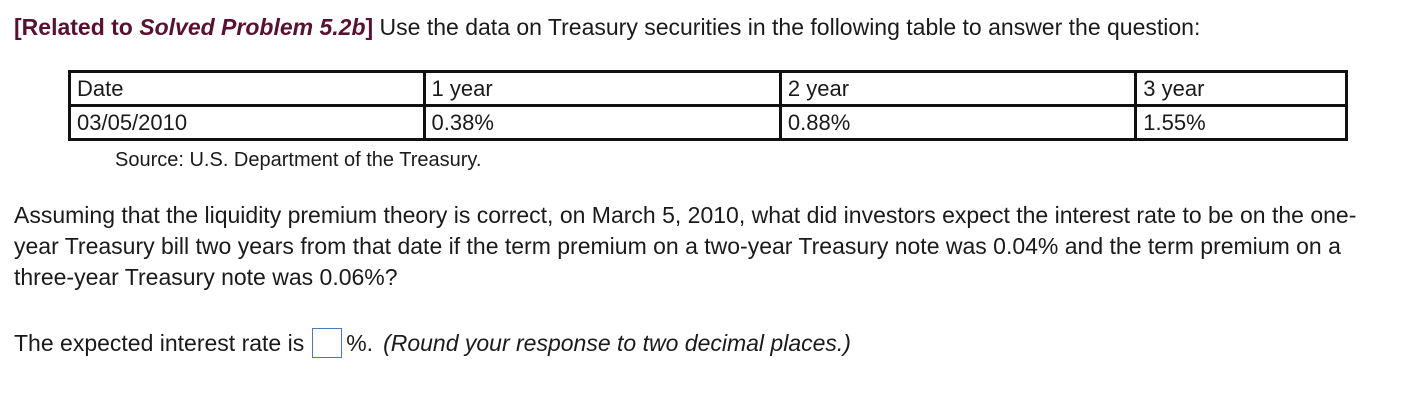  I want to click on cell-2-year: 0.88%, so click(958, 122).